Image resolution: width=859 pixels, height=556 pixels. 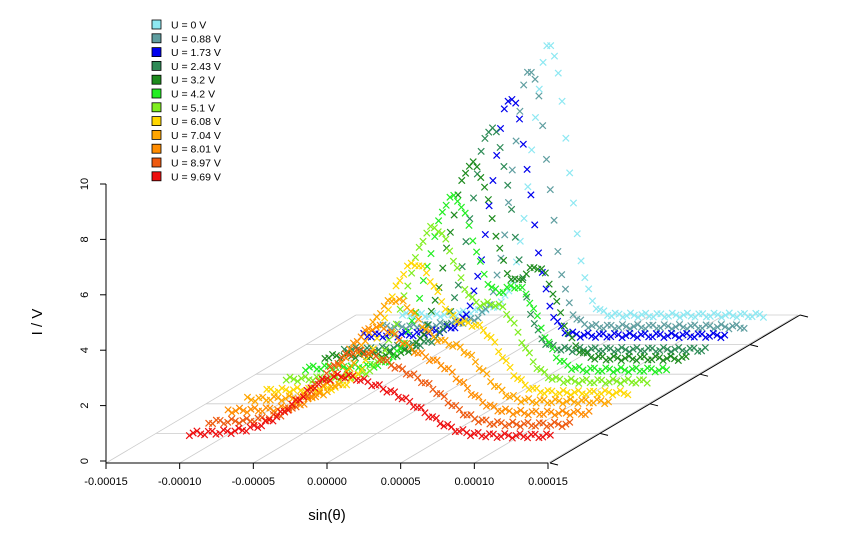 What do you see at coordinates (85, 295) in the screenshot?
I see `z-tick-label: 6` at bounding box center [85, 295].